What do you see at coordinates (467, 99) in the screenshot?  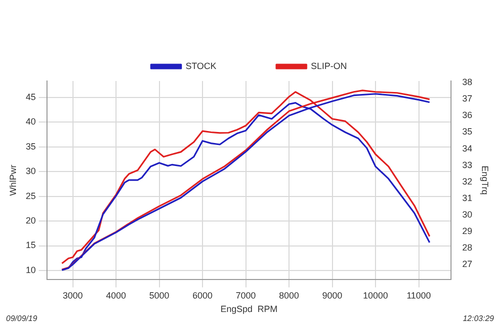 I see `y2-tick-label: 37` at bounding box center [467, 99].